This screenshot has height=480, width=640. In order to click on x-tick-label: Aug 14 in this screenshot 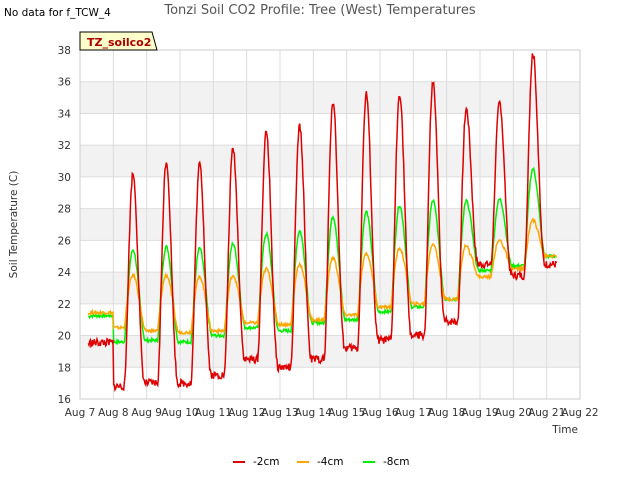, I will do `click(314, 413)`.